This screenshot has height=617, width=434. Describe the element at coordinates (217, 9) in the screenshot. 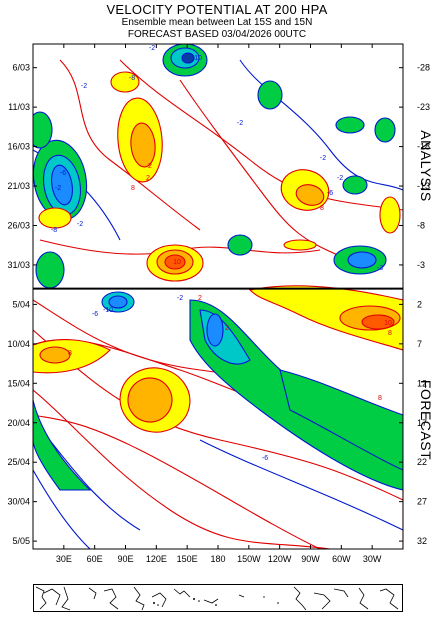

I see `chart-title: VELOCITY POTENTIAL AT 200 HPA` at that location.